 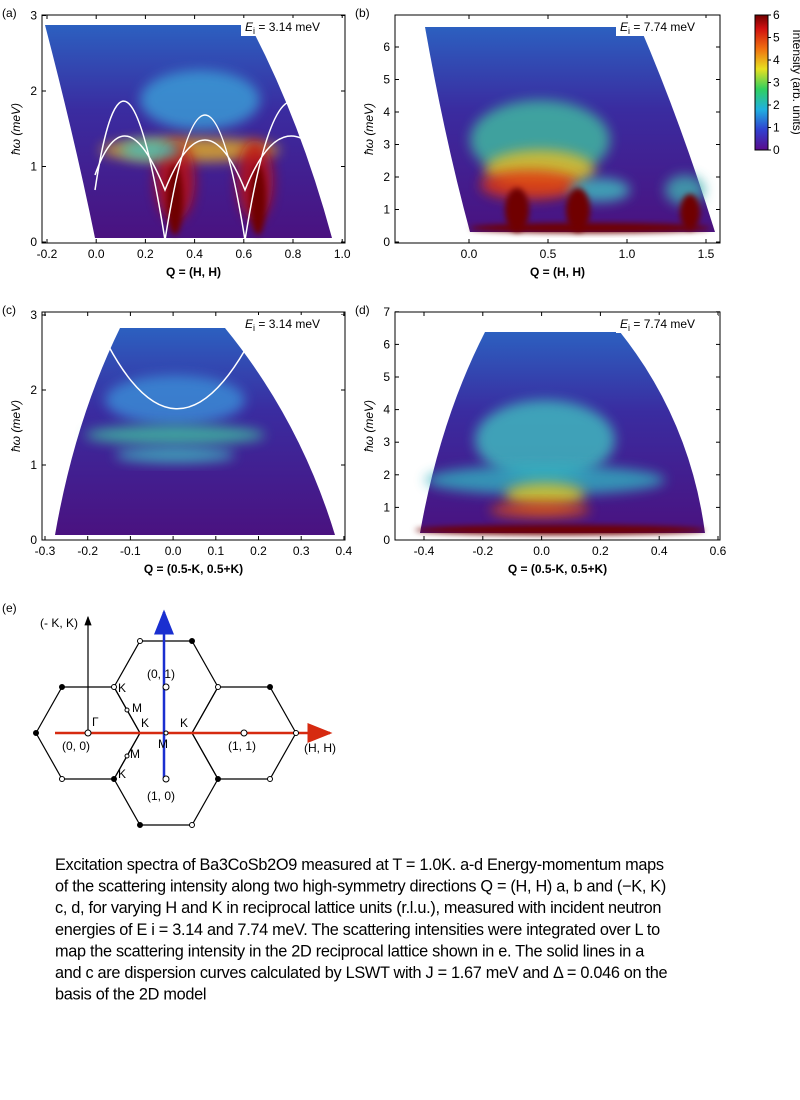 What do you see at coordinates (706, 254) in the screenshot?
I see `x-tick-label: 1.5` at bounding box center [706, 254].